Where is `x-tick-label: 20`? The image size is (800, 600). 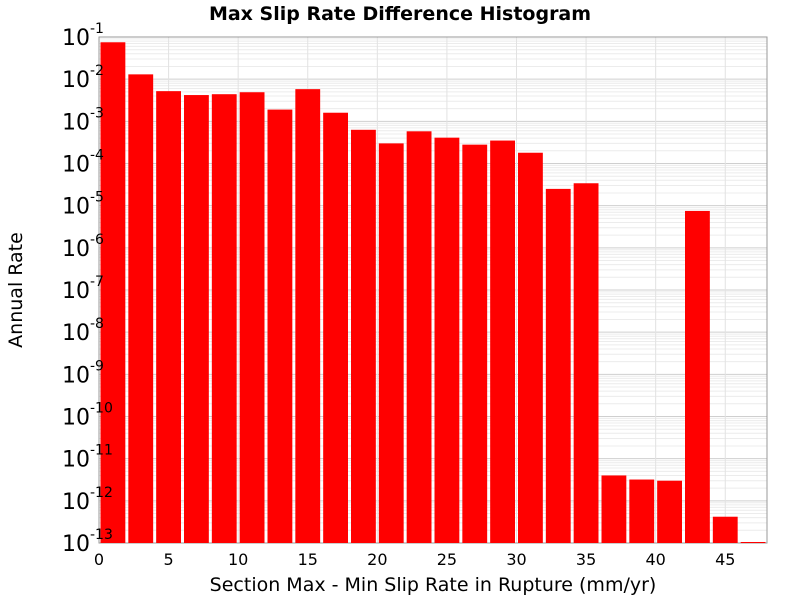
x-tick-label: 20 is located at coordinates (377, 559).